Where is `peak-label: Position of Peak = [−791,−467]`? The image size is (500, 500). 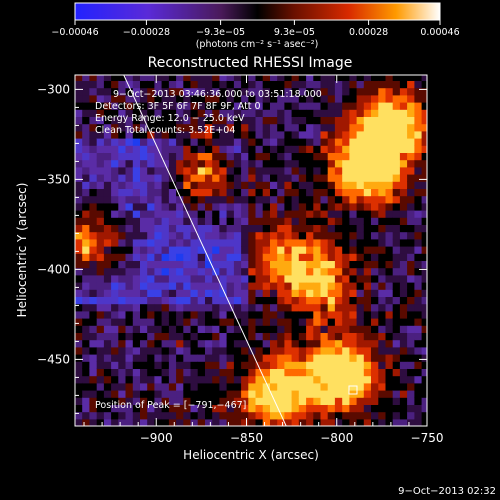
peak-label: Position of Peak = [−791,−467] is located at coordinates (170, 405).